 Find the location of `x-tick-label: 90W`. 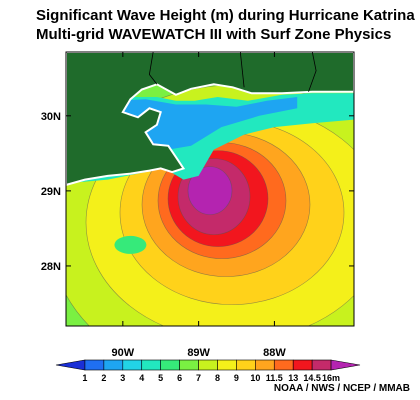

x-tick-label: 90W is located at coordinates (123, 353).